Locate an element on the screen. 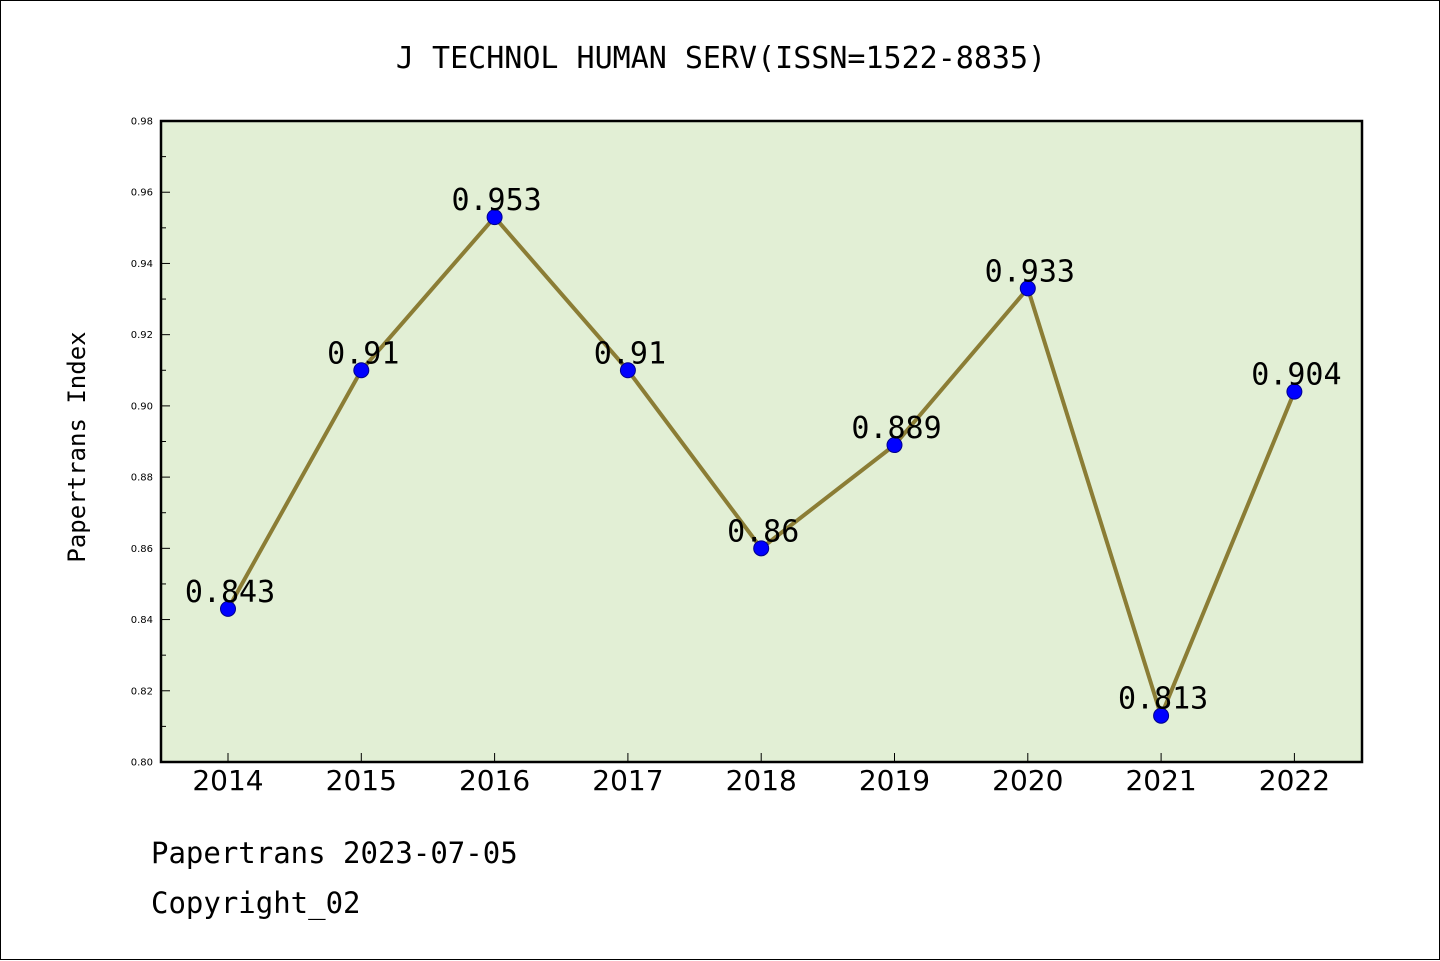 This screenshot has width=1440, height=961. data-label: 0.86 is located at coordinates (763, 531).